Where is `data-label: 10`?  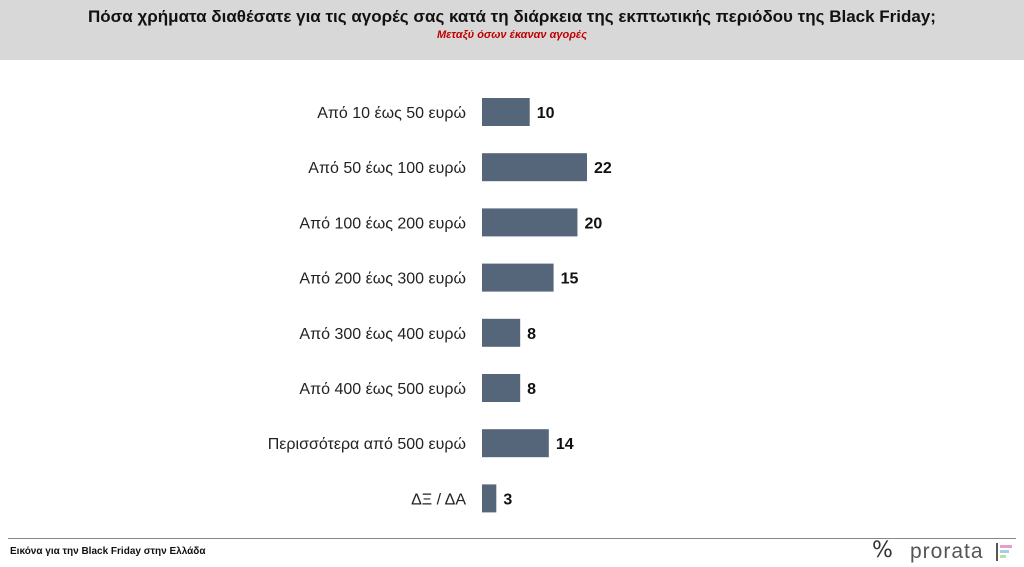
data-label: 10 is located at coordinates (546, 113).